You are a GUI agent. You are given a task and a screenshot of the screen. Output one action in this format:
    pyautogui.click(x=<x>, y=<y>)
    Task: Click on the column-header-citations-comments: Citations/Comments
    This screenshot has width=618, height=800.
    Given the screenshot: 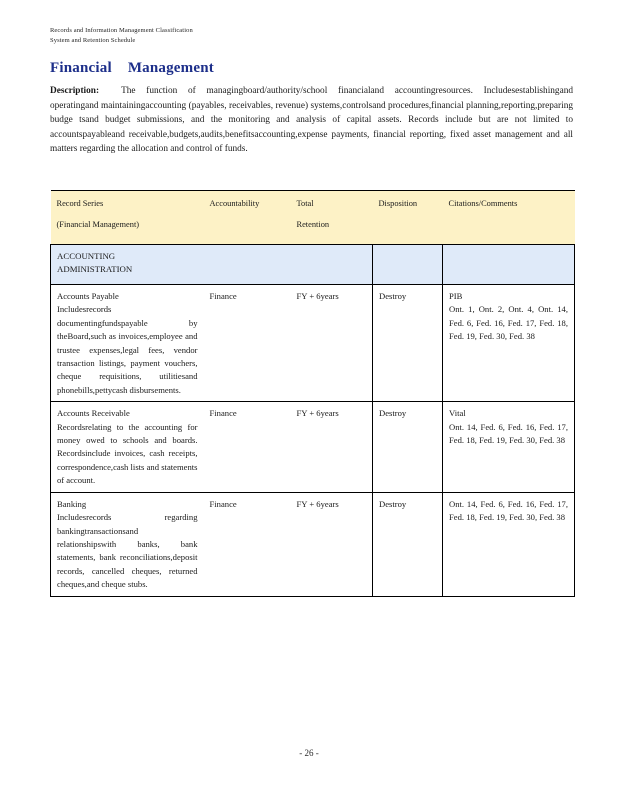 What is the action you would take?
    pyautogui.click(x=508, y=217)
    